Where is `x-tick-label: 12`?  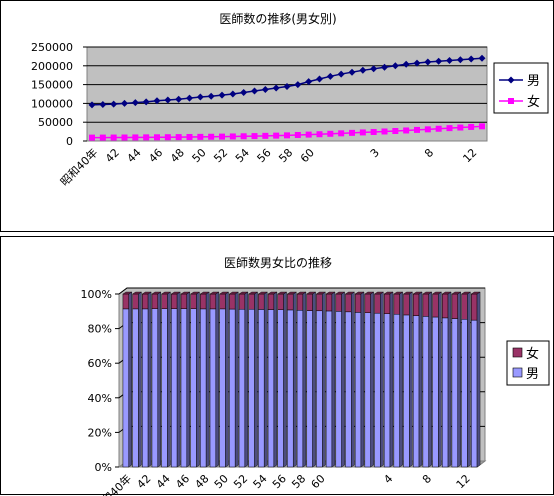 x-tick-label: 12 is located at coordinates (469, 155).